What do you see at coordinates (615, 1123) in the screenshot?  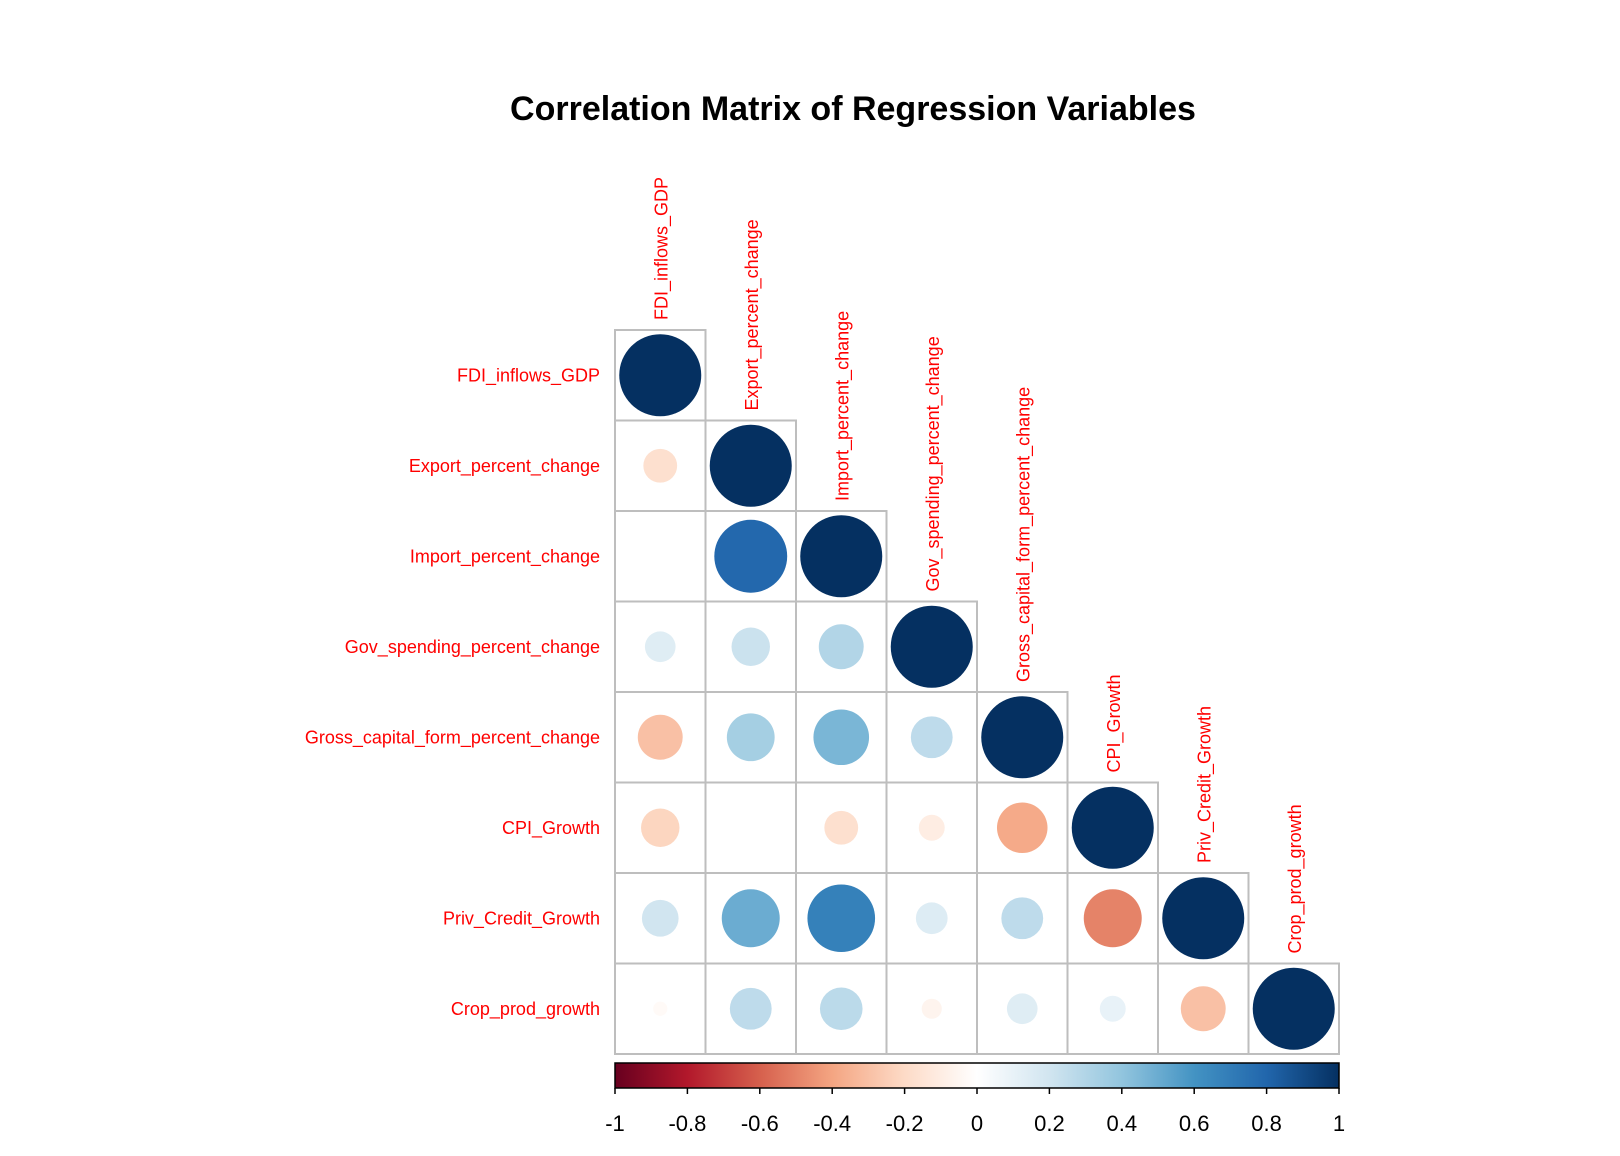 I see `colorbar-tick-label: -1` at bounding box center [615, 1123].